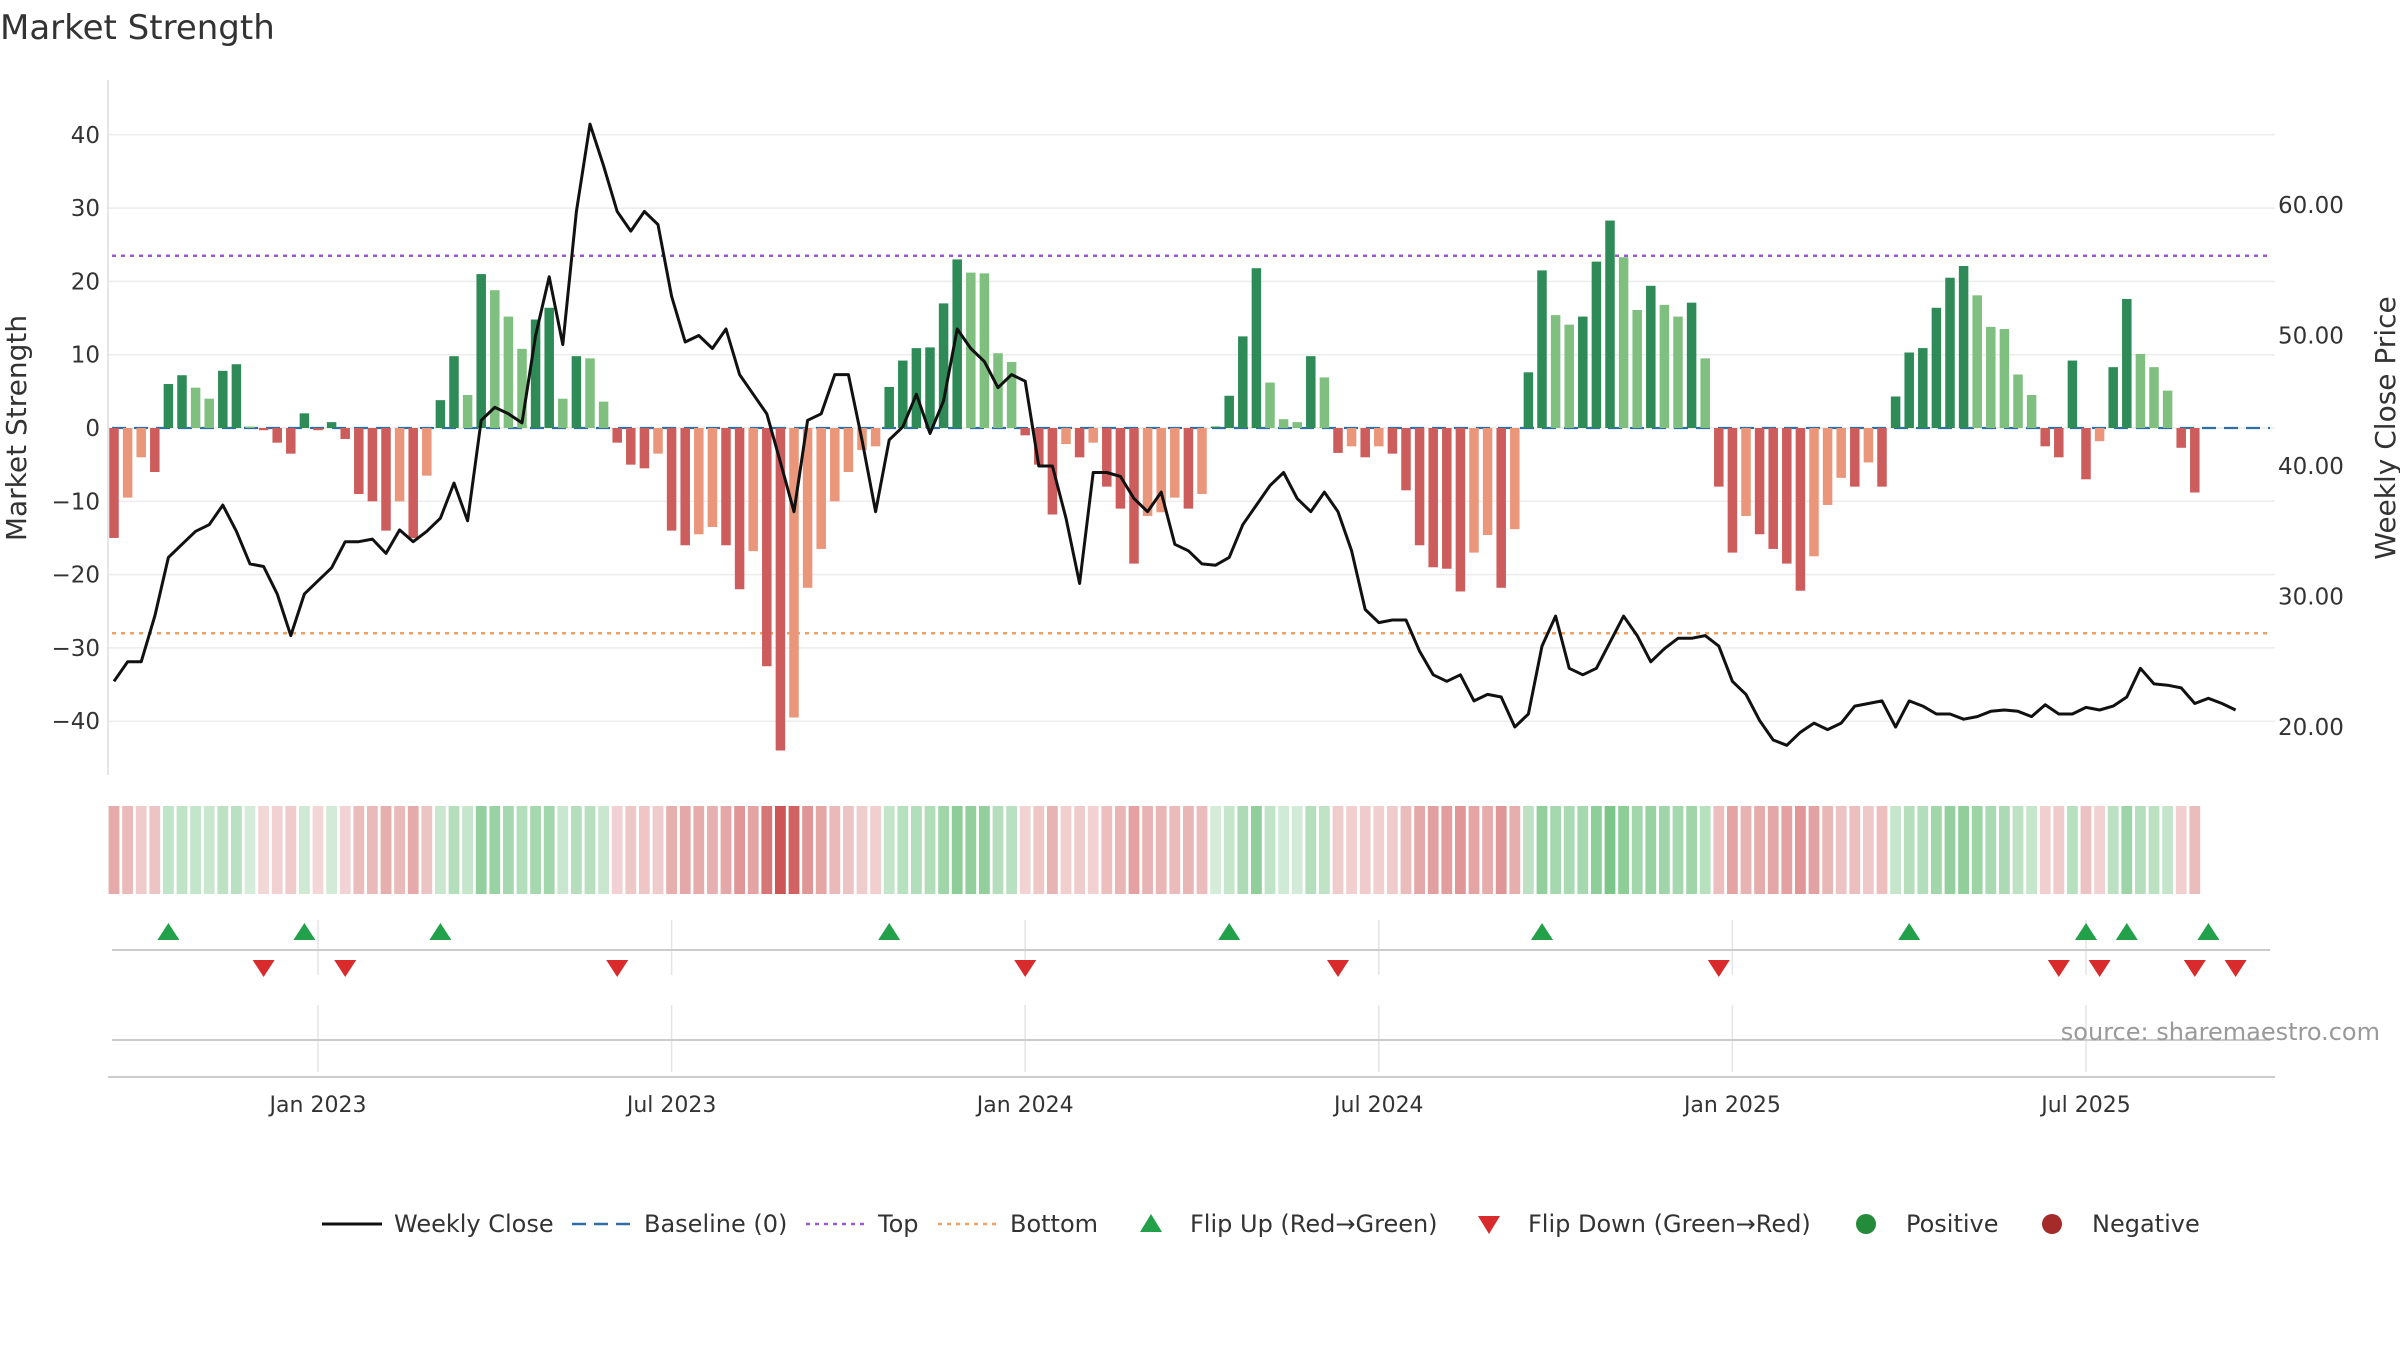 The image size is (2400, 1350). Describe the element at coordinates (2121, 1224) in the screenshot. I see `legend-item: Negative` at that location.